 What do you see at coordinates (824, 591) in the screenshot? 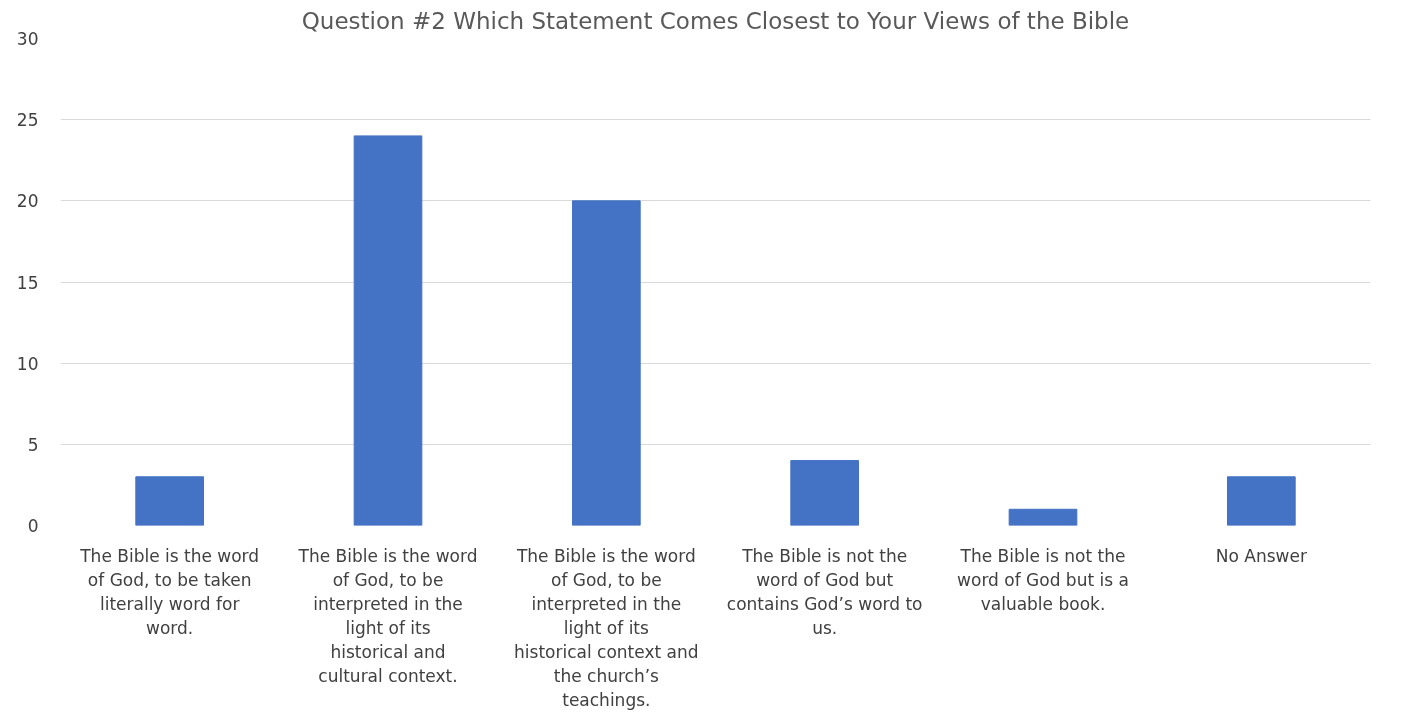
I see `x-tick-label: The Bible is not the word of God but contains God’s word to us.` at bounding box center [824, 591].